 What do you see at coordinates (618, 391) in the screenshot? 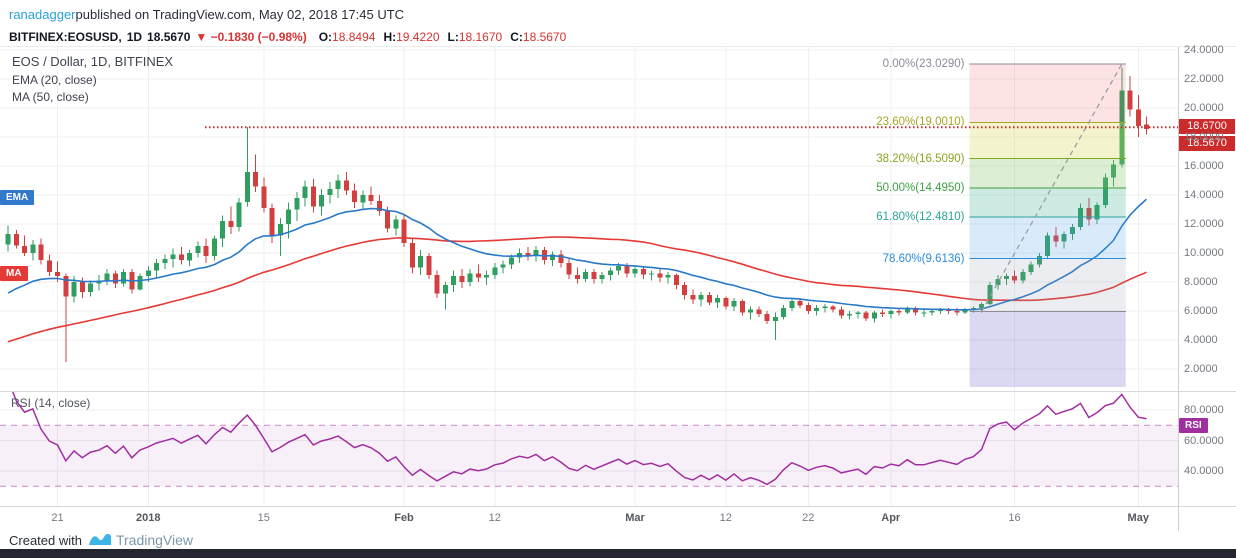
I see `pane-separator` at bounding box center [618, 391].